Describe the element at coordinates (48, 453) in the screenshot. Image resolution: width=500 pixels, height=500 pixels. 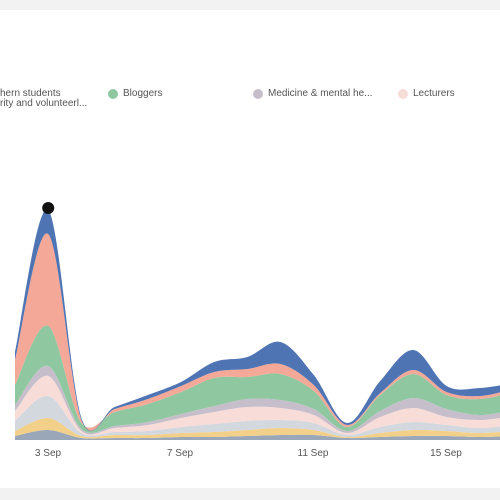
I see `x-tick-3-sep: 3 Sep` at that location.